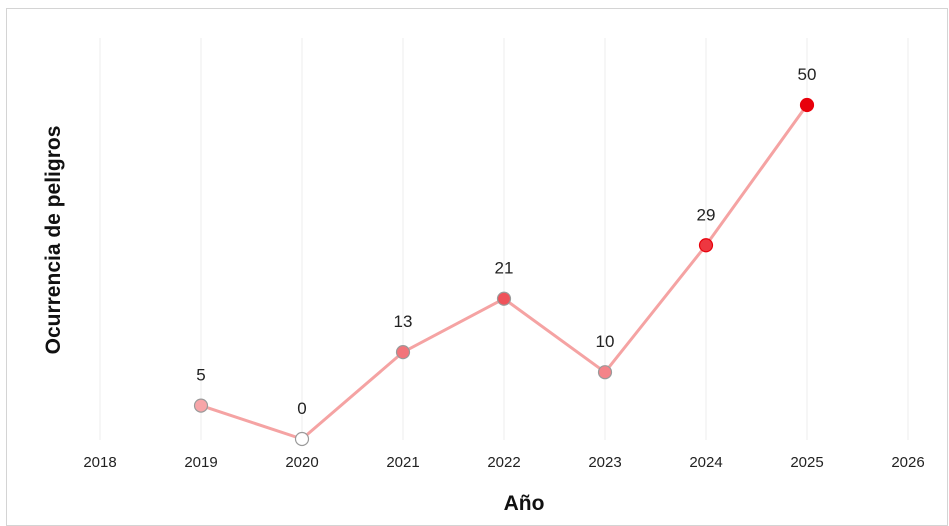  What do you see at coordinates (604, 462) in the screenshot?
I see `x-tick-label: 2023` at bounding box center [604, 462].